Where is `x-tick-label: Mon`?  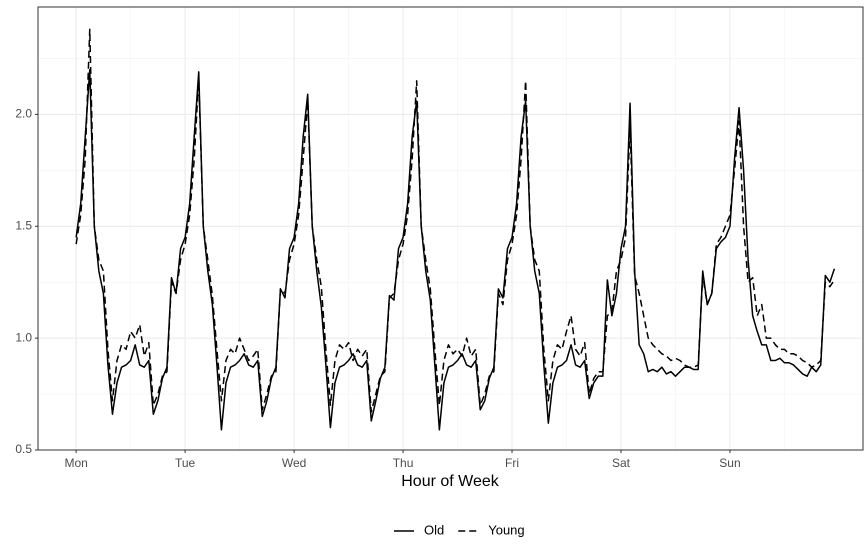 x-tick-label: Mon is located at coordinates (75, 463).